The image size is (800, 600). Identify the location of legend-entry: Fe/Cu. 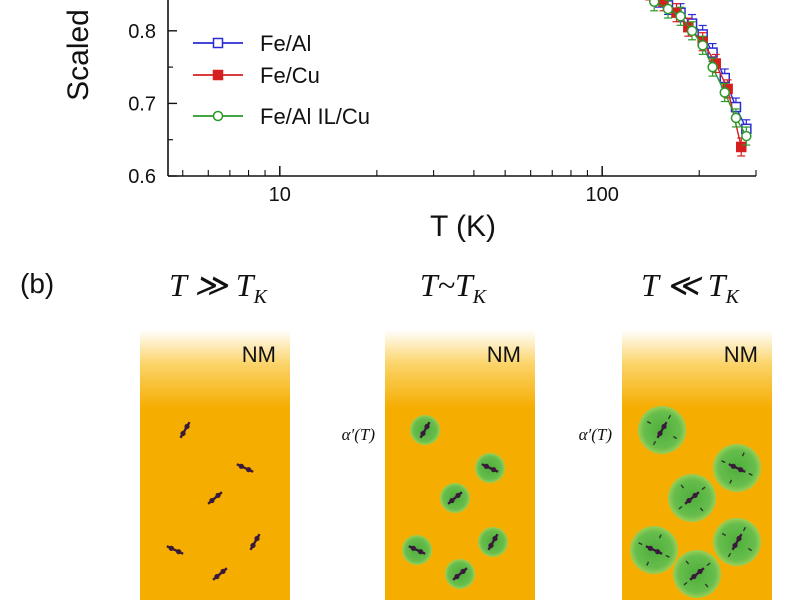
(256, 75).